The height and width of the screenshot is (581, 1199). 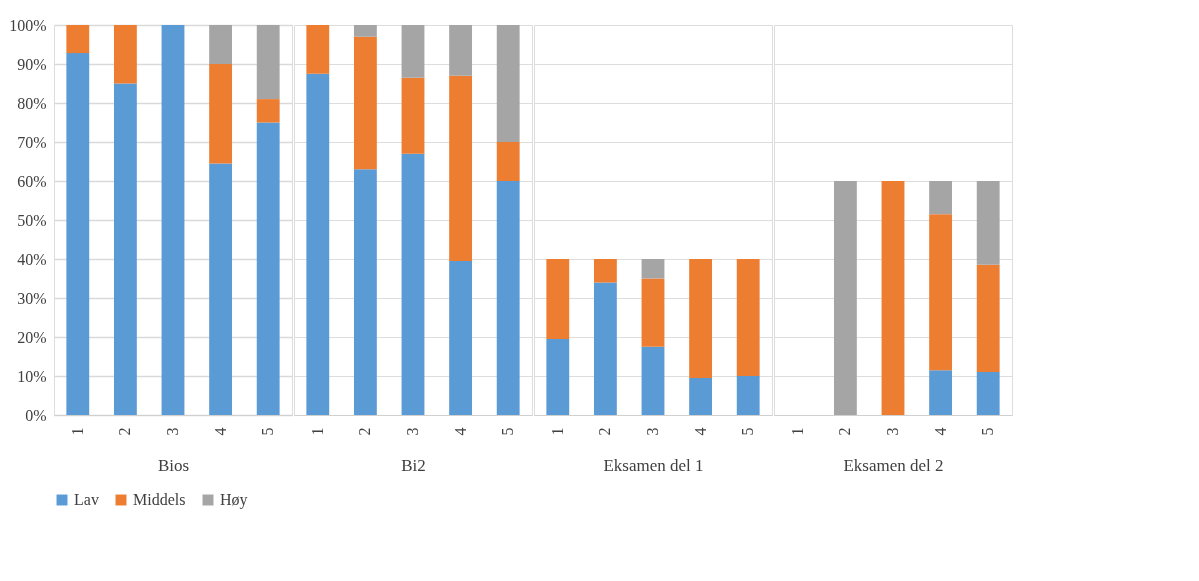 What do you see at coordinates (86, 499) in the screenshot?
I see `legend-label: Lav` at bounding box center [86, 499].